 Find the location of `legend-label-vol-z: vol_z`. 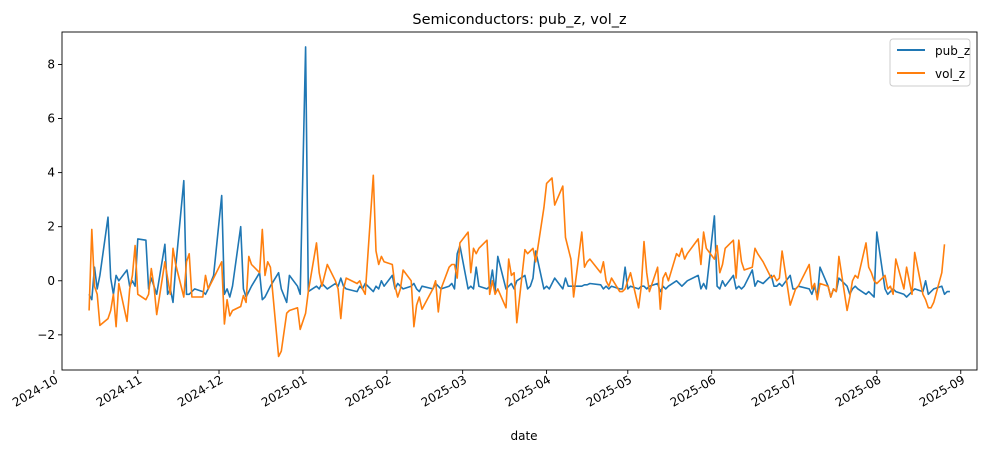

legend-label-vol-z: vol_z is located at coordinates (950, 74).